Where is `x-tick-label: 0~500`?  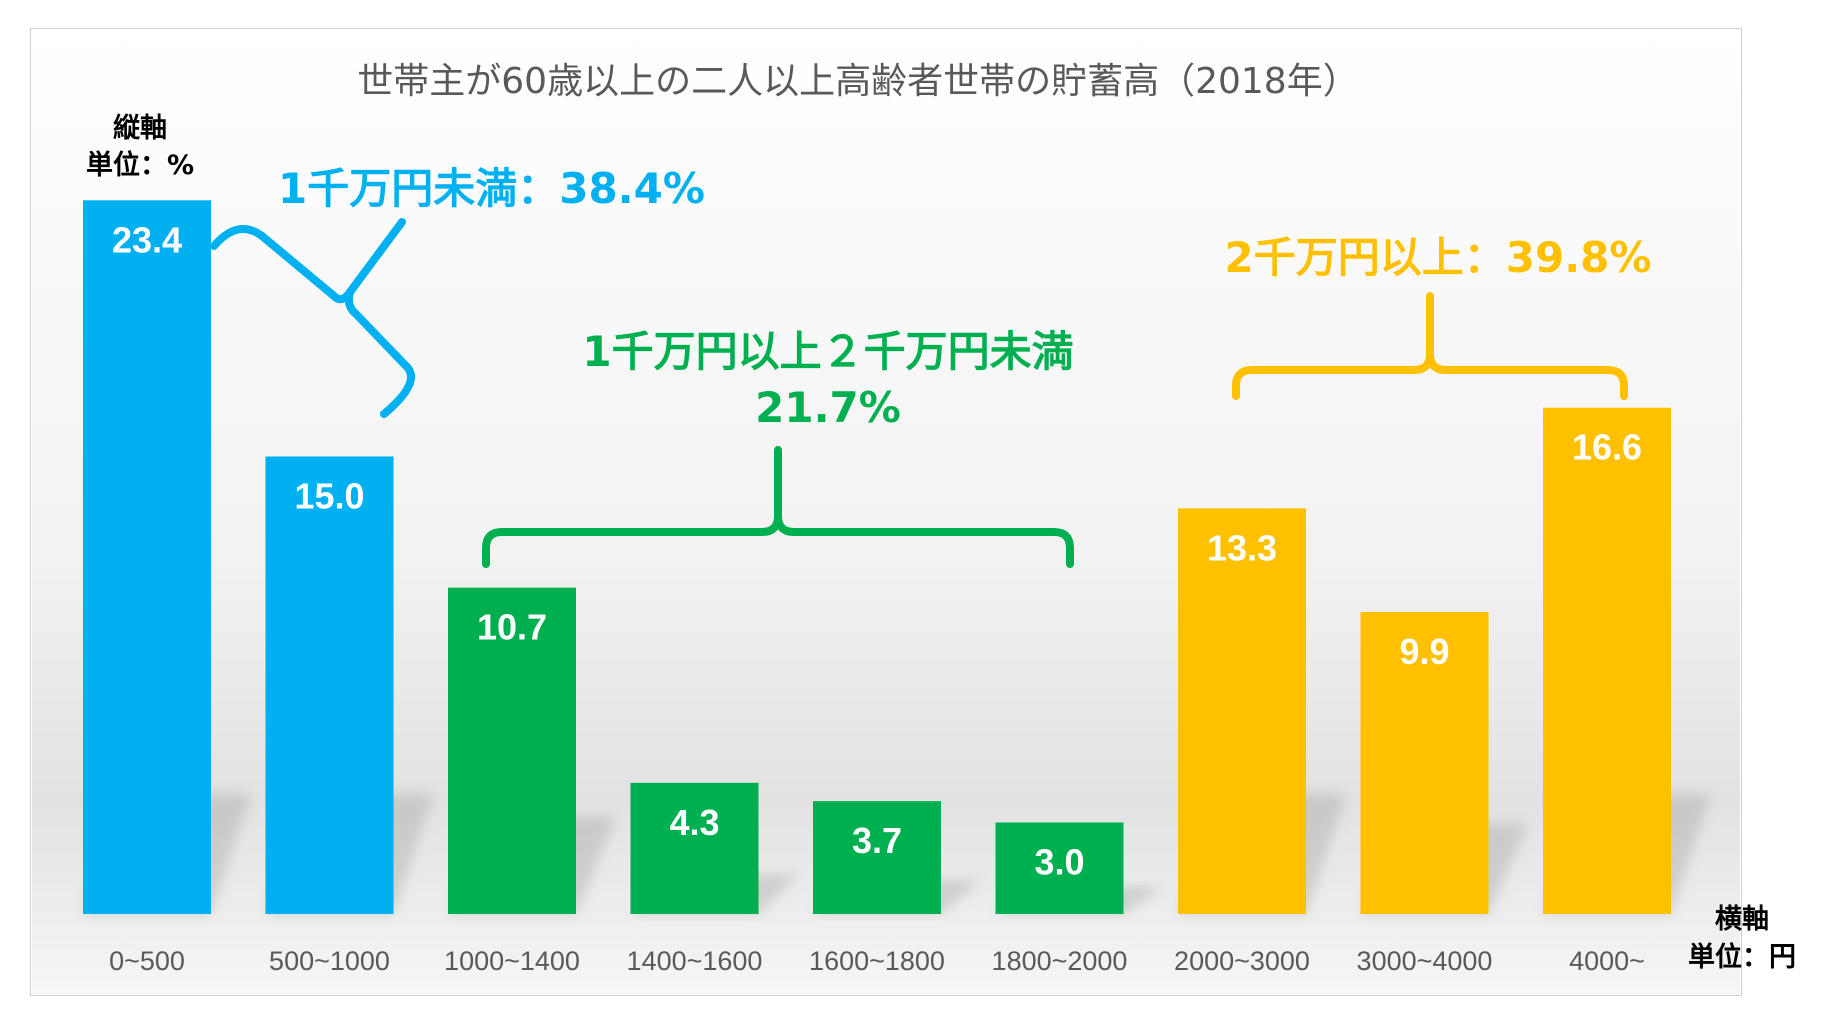 x-tick-label: 0~500 is located at coordinates (147, 961).